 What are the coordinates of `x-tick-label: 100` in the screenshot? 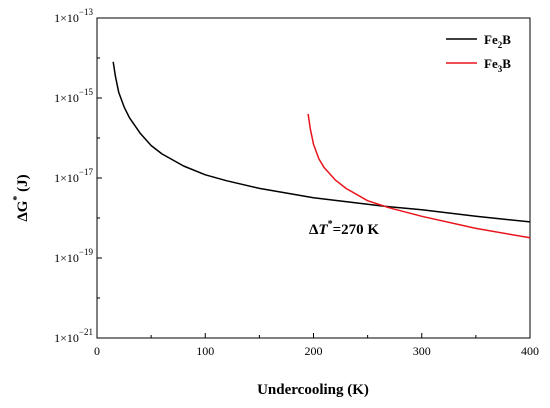 It's located at (205, 351).